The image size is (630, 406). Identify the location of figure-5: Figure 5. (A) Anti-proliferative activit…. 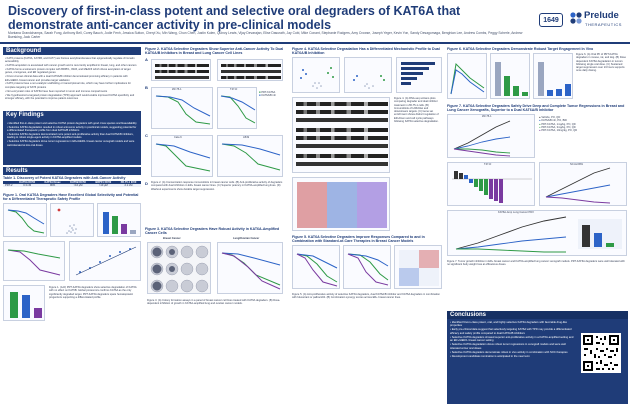
(367, 293).